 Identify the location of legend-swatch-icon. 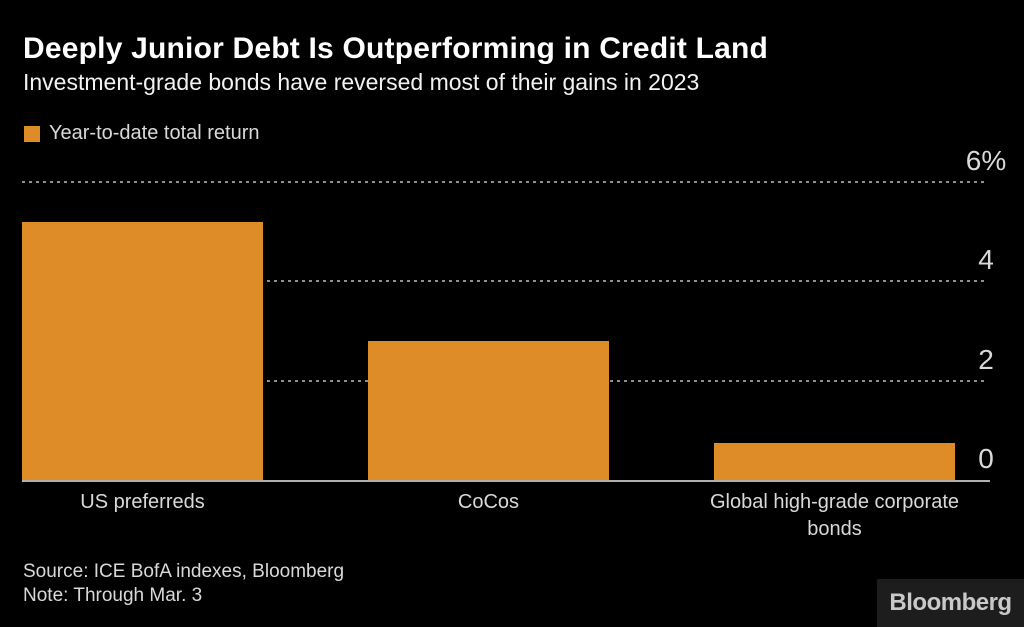
(32, 133).